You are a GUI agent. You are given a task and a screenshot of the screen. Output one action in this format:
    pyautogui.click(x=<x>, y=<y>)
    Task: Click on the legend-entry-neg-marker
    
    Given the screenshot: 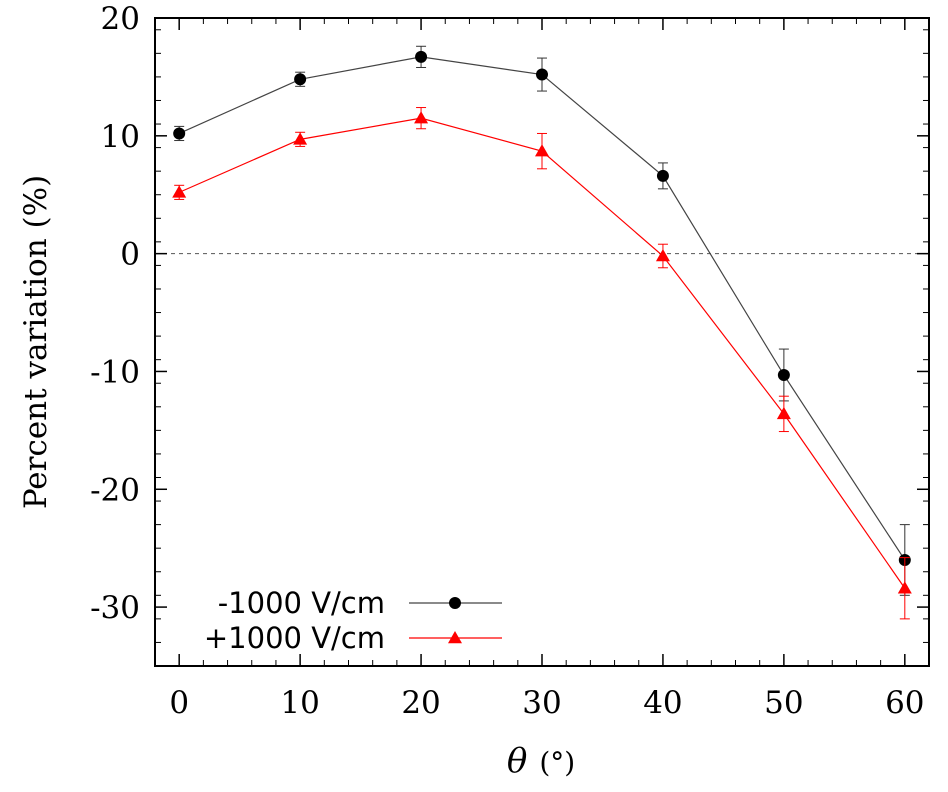 What is the action you would take?
    pyautogui.click(x=455, y=603)
    